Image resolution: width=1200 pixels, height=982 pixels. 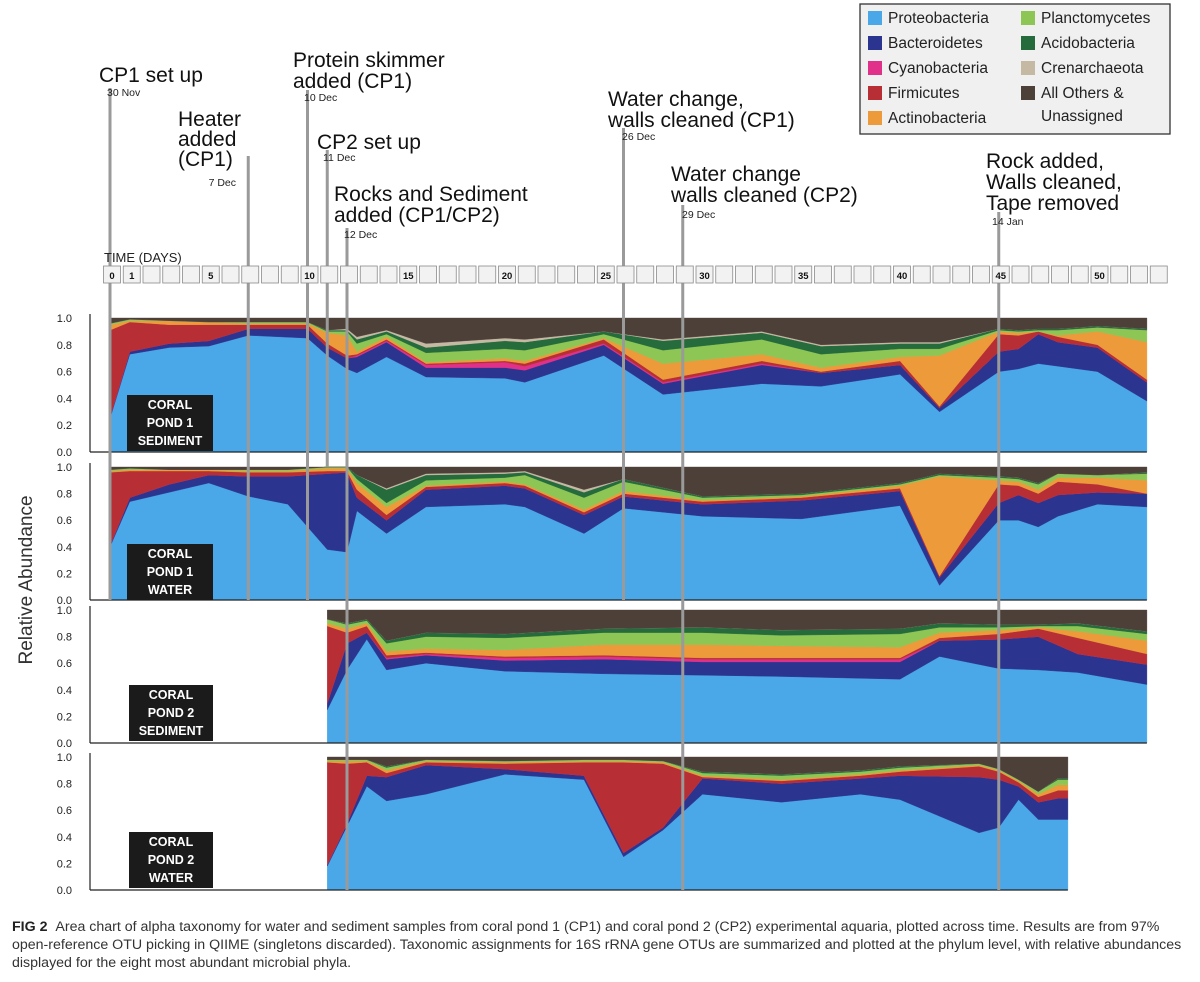 I want to click on event-date: 7 Dec, so click(x=222, y=183).